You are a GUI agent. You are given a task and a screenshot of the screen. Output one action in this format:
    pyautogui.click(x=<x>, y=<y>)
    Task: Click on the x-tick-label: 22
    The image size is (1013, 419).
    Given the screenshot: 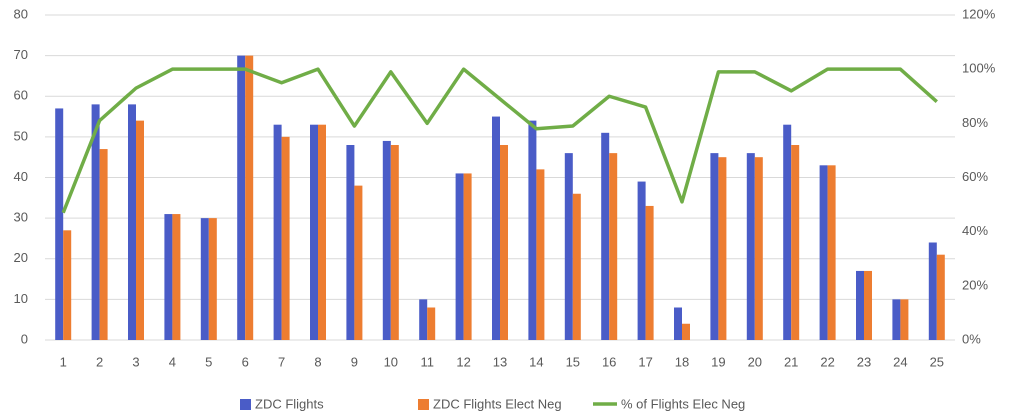 What is the action you would take?
    pyautogui.click(x=827, y=361)
    